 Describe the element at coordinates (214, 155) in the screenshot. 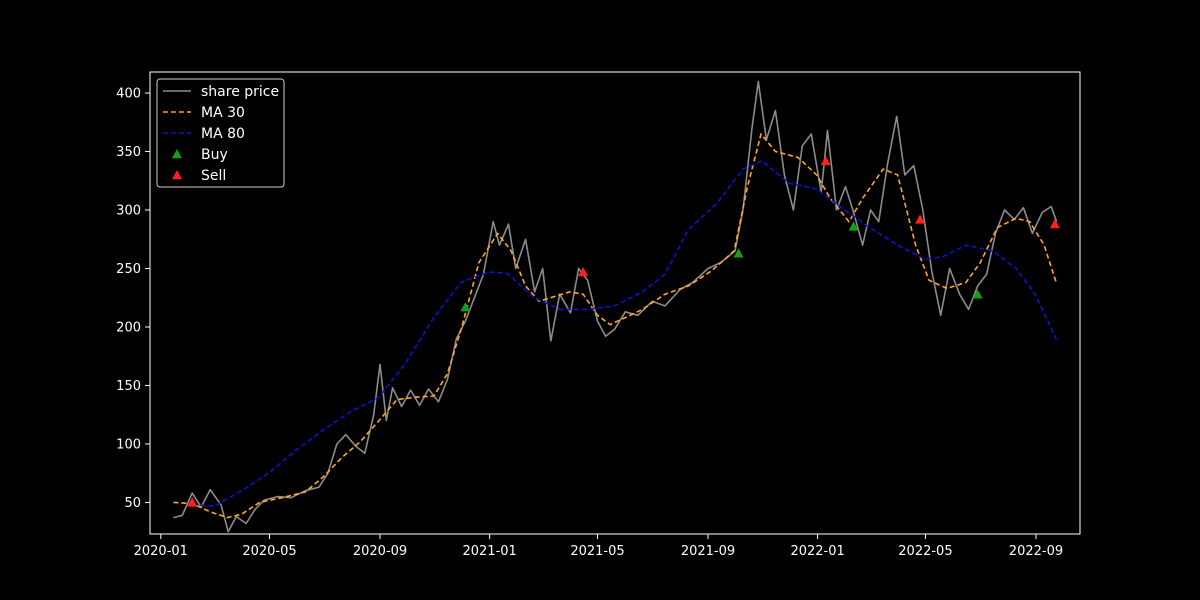

I see `legend-label-buy: Buy` at that location.